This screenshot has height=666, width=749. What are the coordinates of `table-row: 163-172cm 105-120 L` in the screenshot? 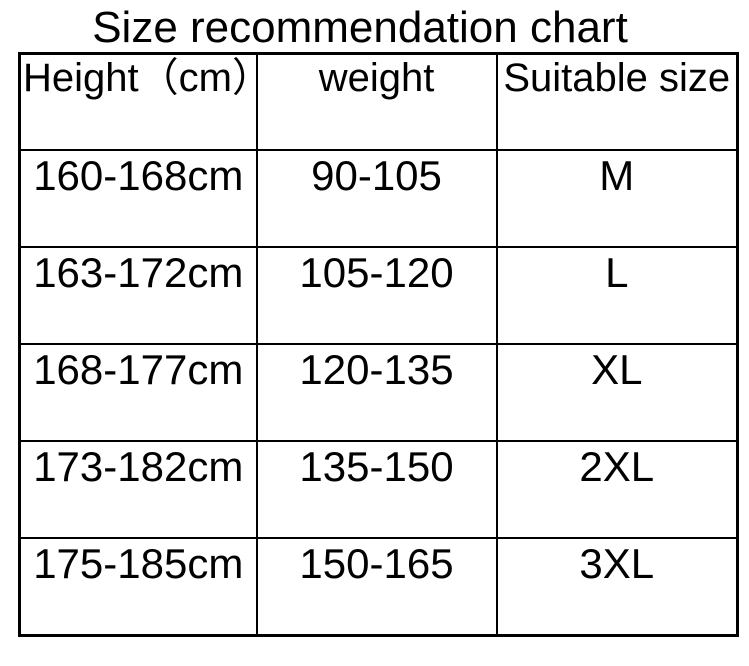 It's located at (378, 295).